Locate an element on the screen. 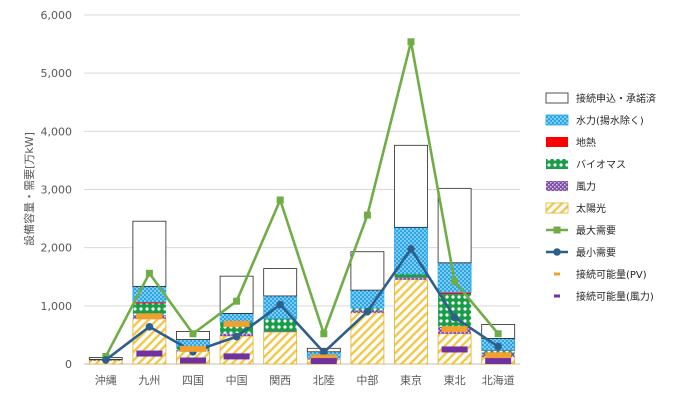 Image resolution: width=685 pixels, height=400 pixels. bar-バイオマス-東京 is located at coordinates (411, 275).